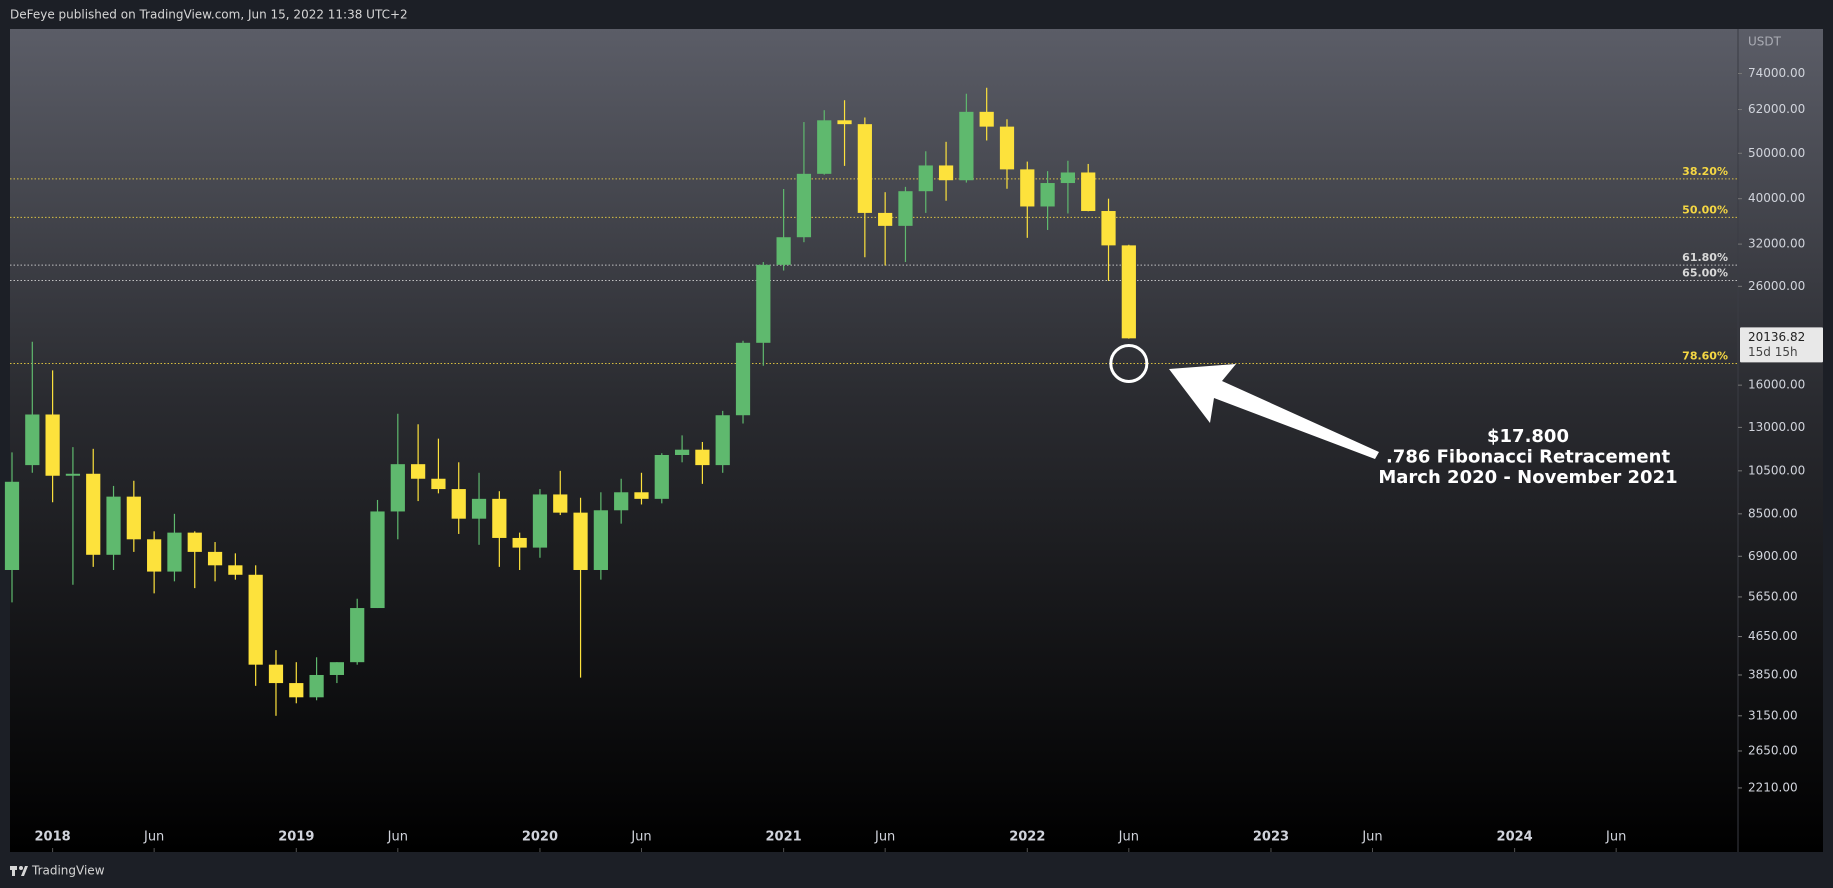 This screenshot has width=1833, height=888. Describe the element at coordinates (1773, 556) in the screenshot. I see `y-tick-label: 6900.00` at that location.